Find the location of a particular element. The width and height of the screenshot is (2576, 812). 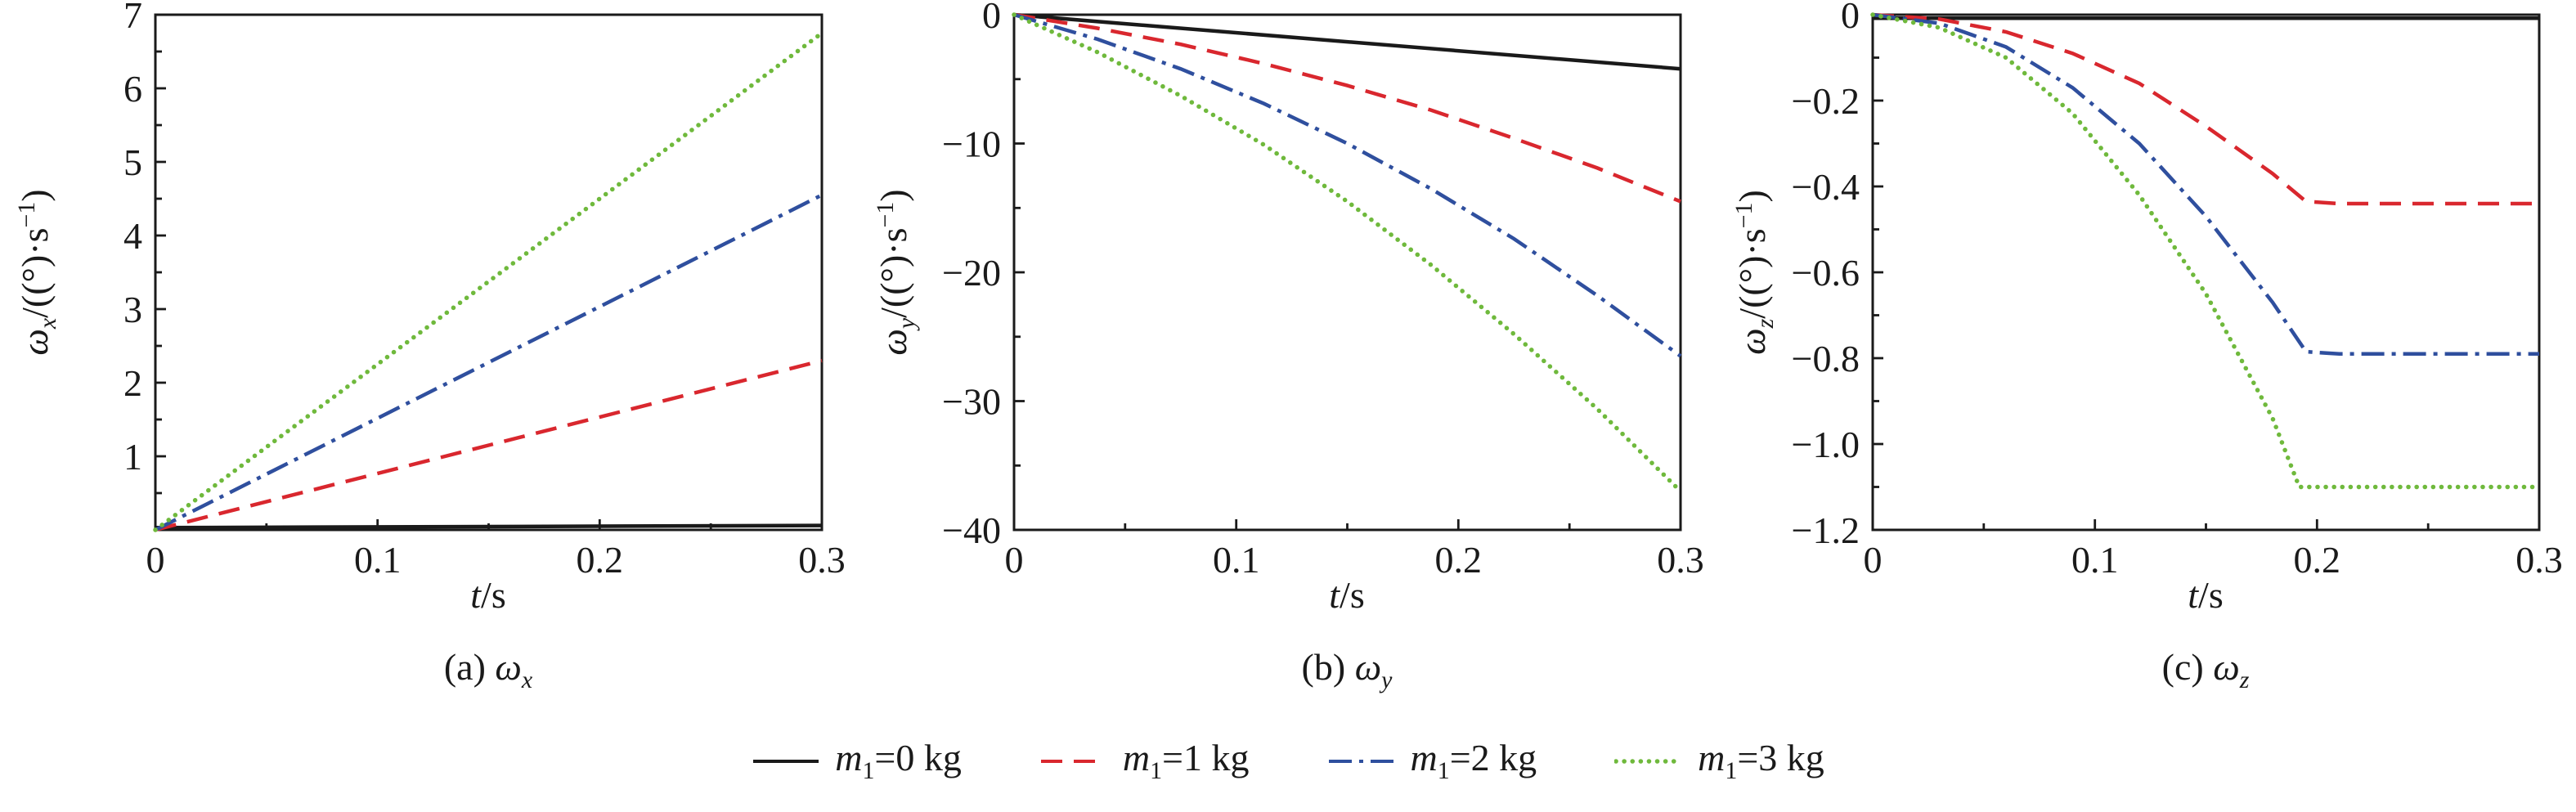

legend-item: m1=2 kg is located at coordinates (1432, 761).